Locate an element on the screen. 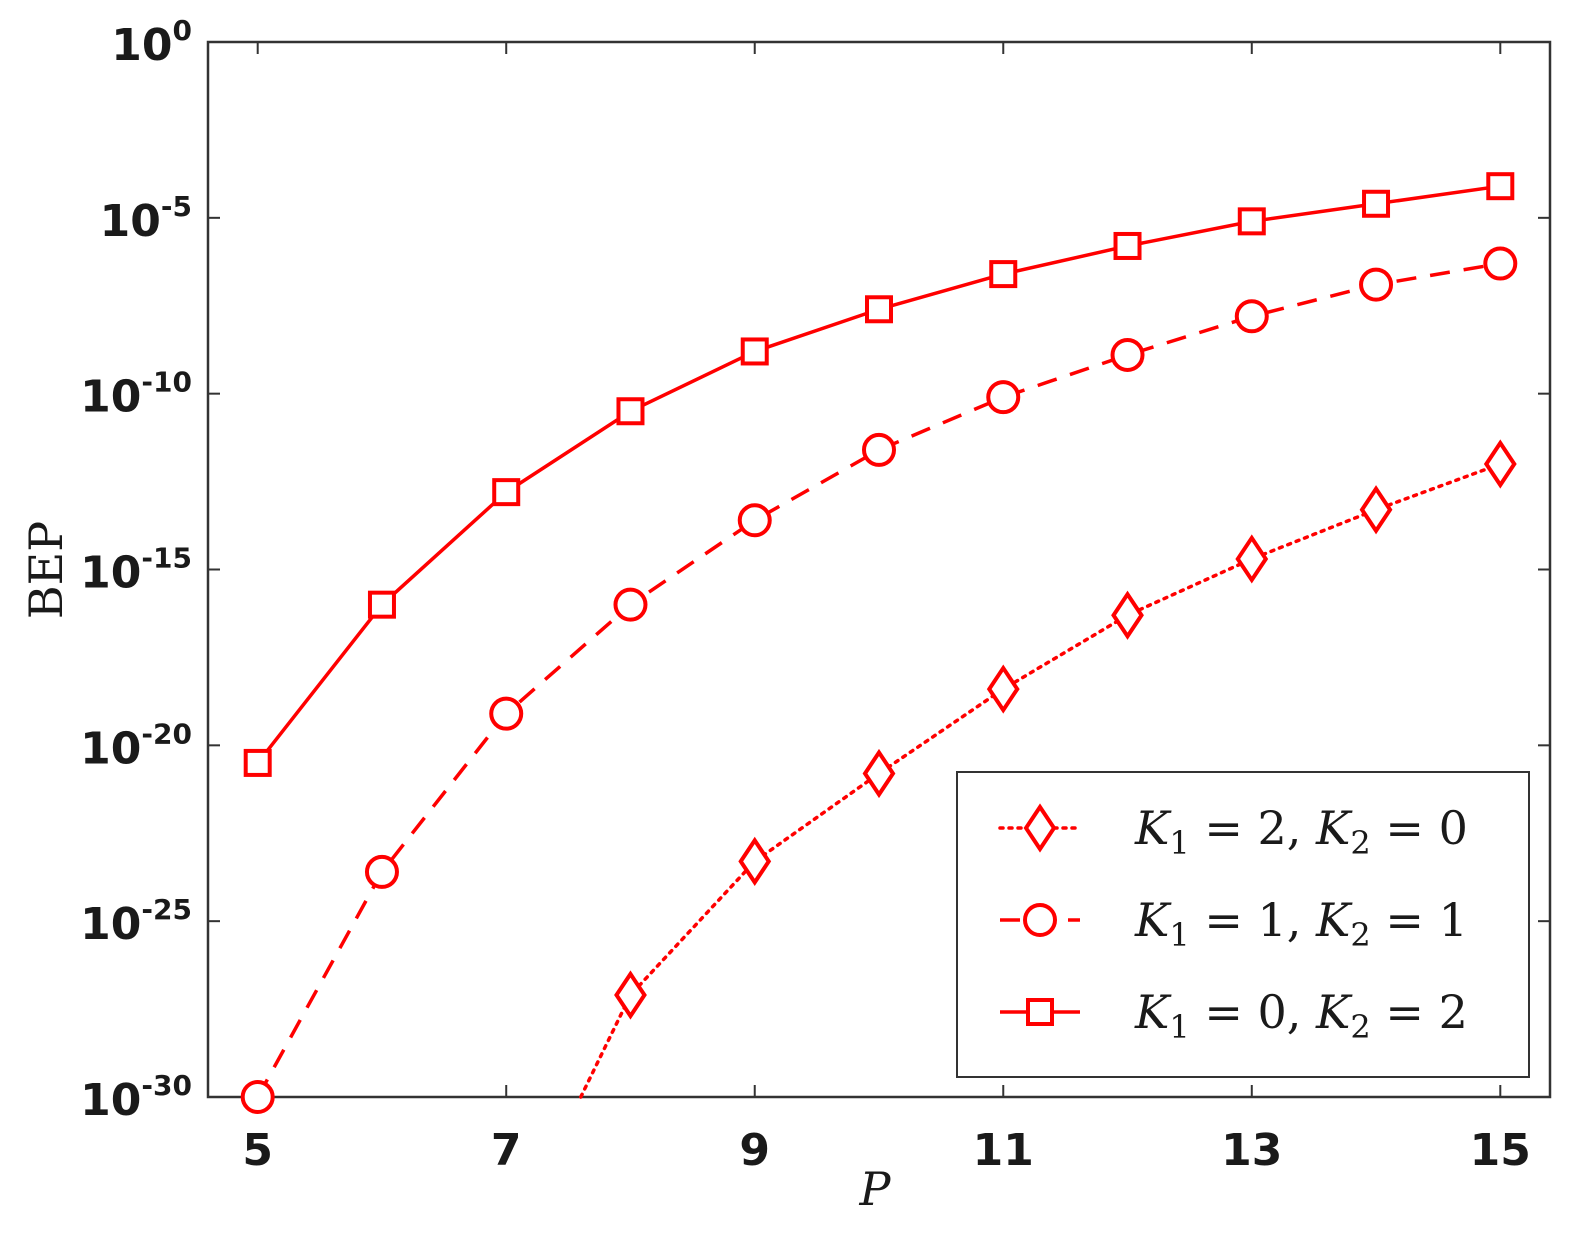  x-tick-label: 11 is located at coordinates (1003, 1150).